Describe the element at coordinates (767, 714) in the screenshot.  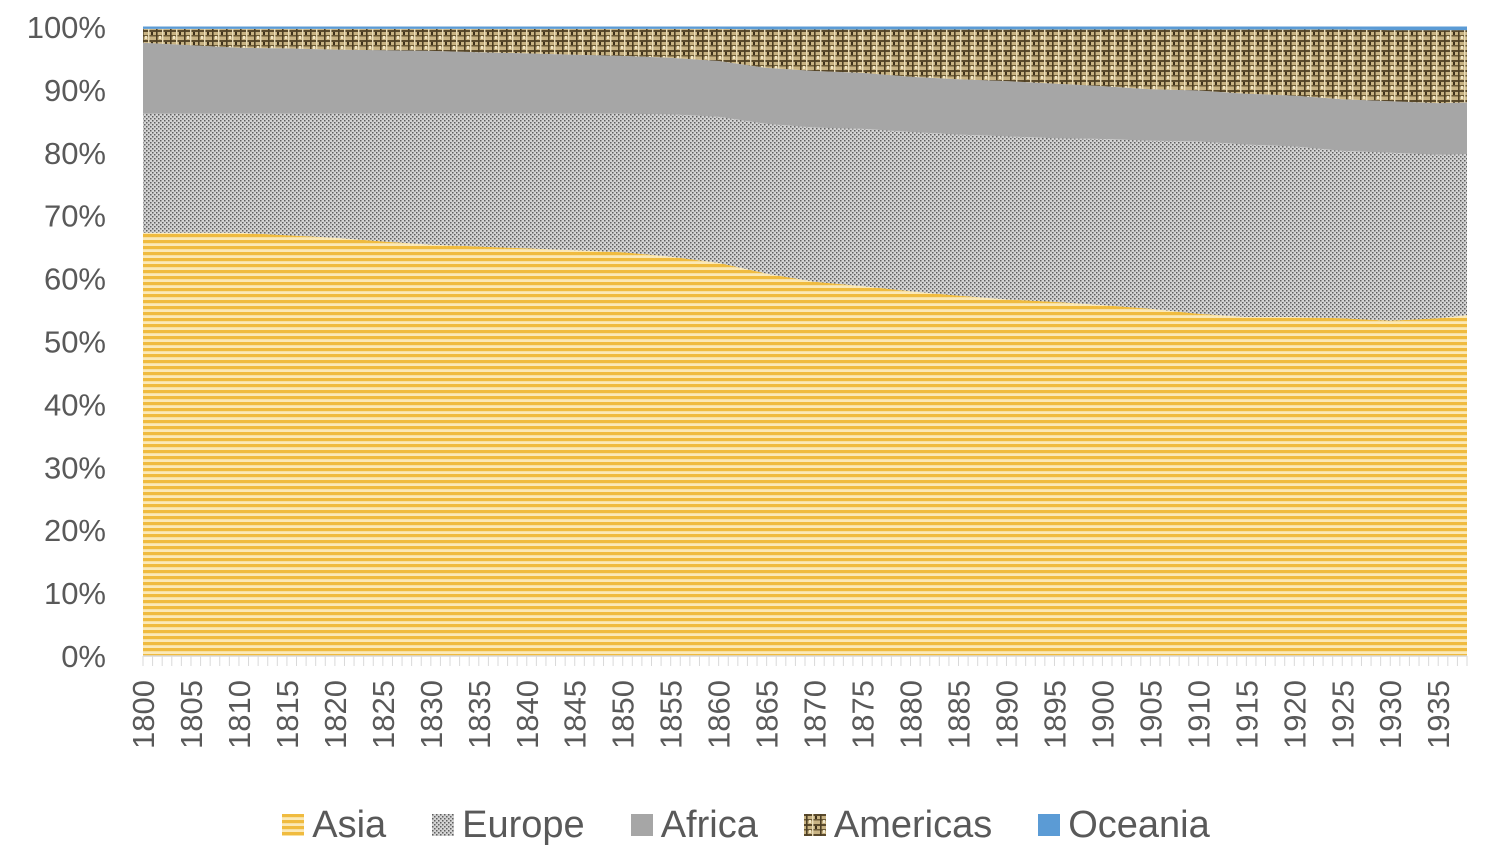
I see `x-tick-label: 1865` at that location.